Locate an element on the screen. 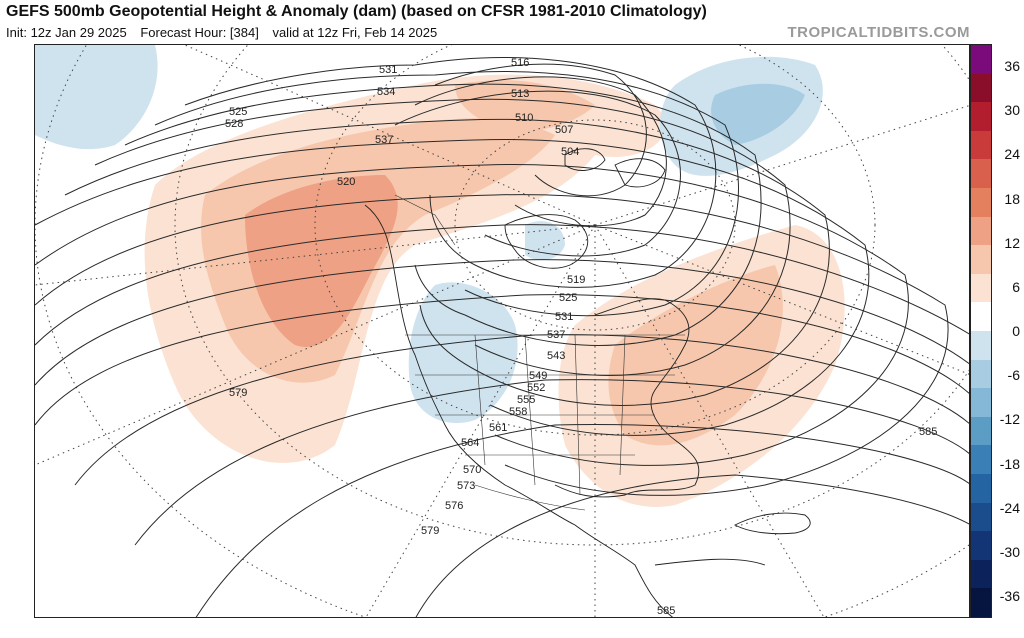 Image resolution: width=1024 pixels, height=638 pixels. site-credit: TROPICALTIDBITS.COM is located at coordinates (878, 32).